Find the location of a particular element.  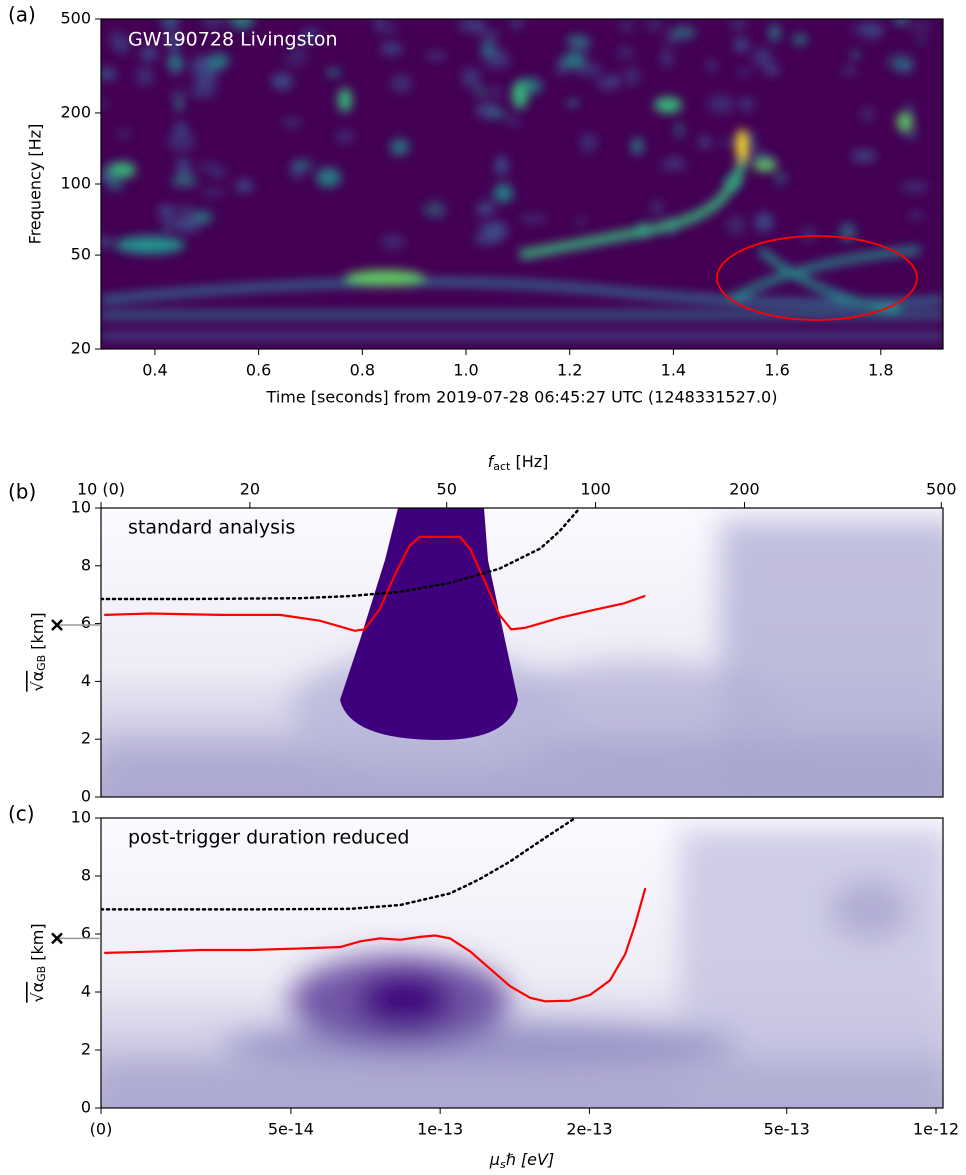

panel-note: post-trigger duration reduced is located at coordinates (268, 838).